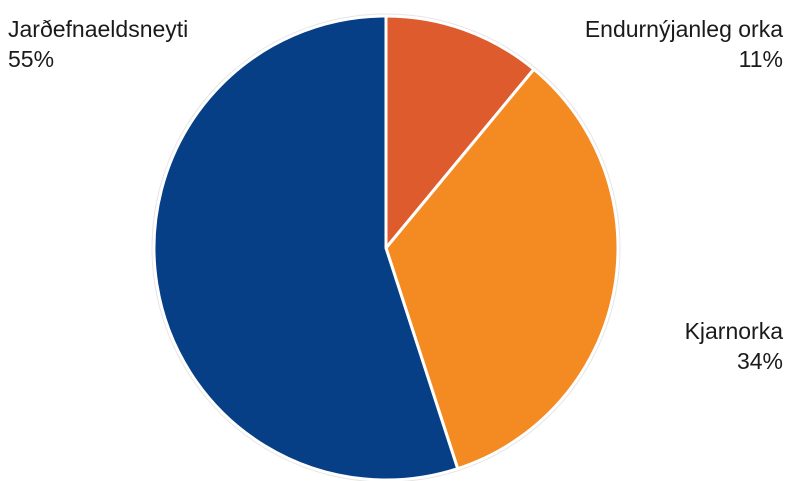 The image size is (791, 481). Describe the element at coordinates (31, 59) in the screenshot. I see `label-value: 55%` at that location.